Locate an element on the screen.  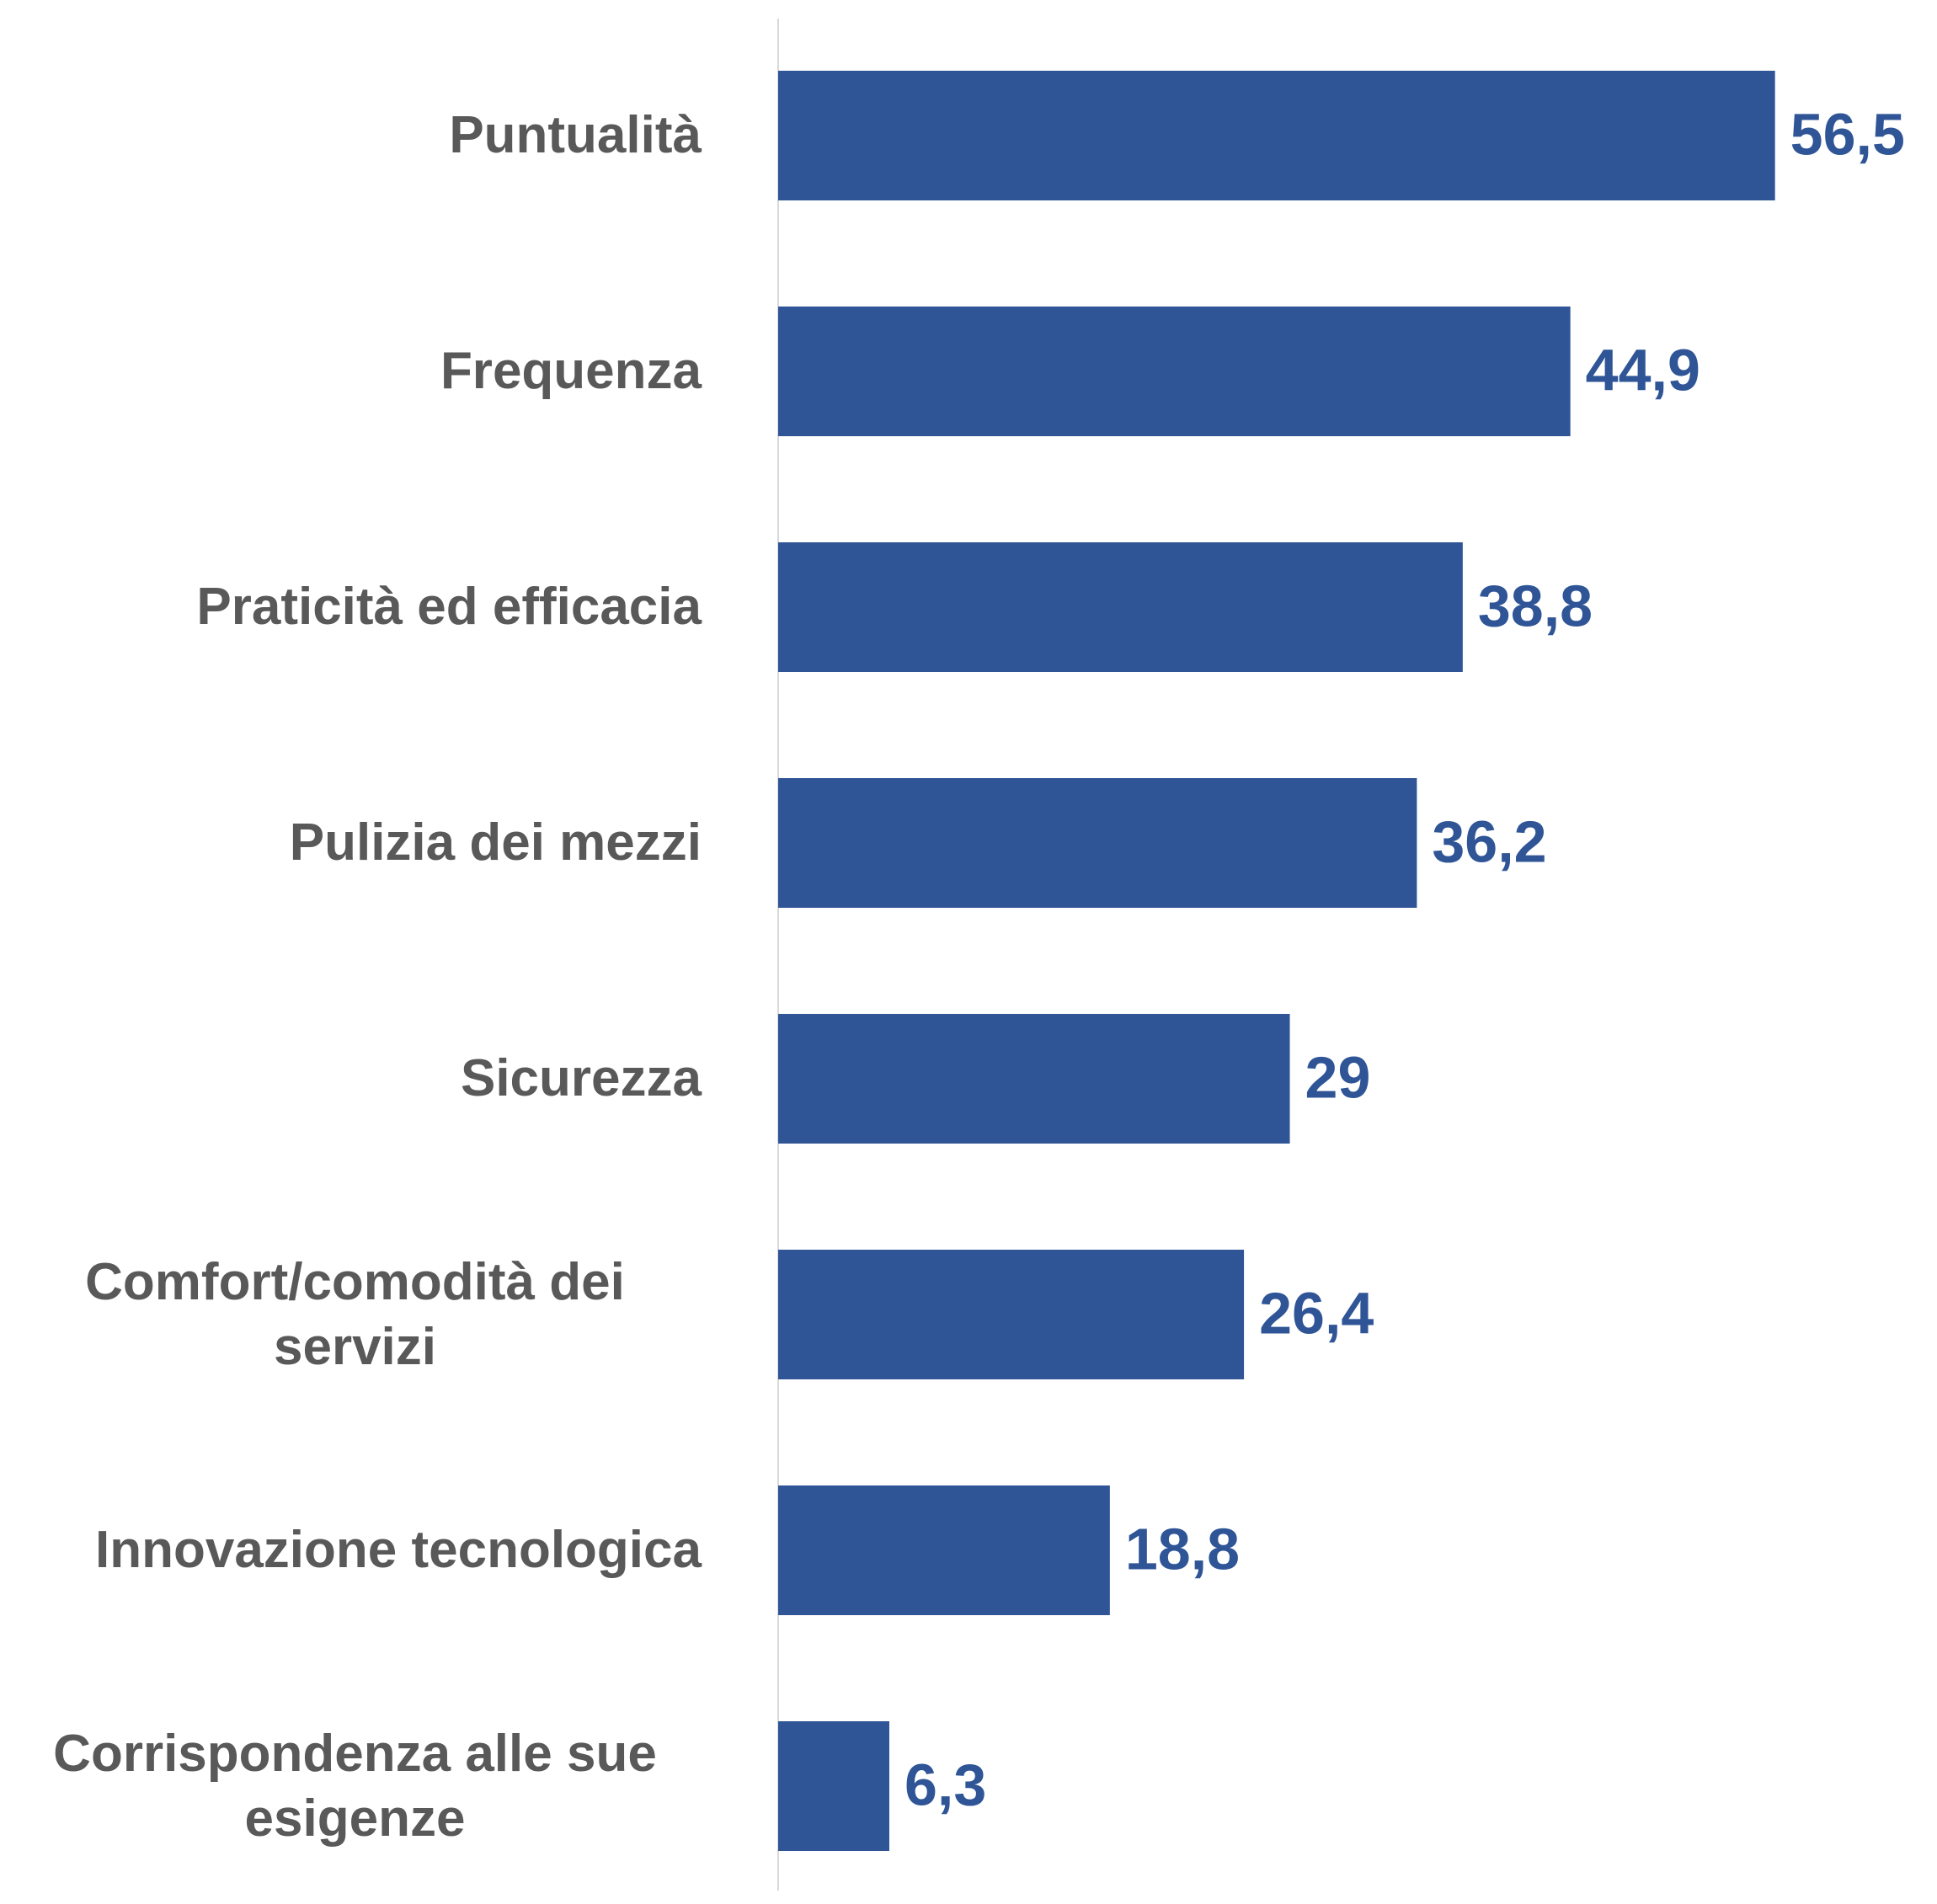
category-label-box: Sicurezza is located at coordinates (355, 1079).